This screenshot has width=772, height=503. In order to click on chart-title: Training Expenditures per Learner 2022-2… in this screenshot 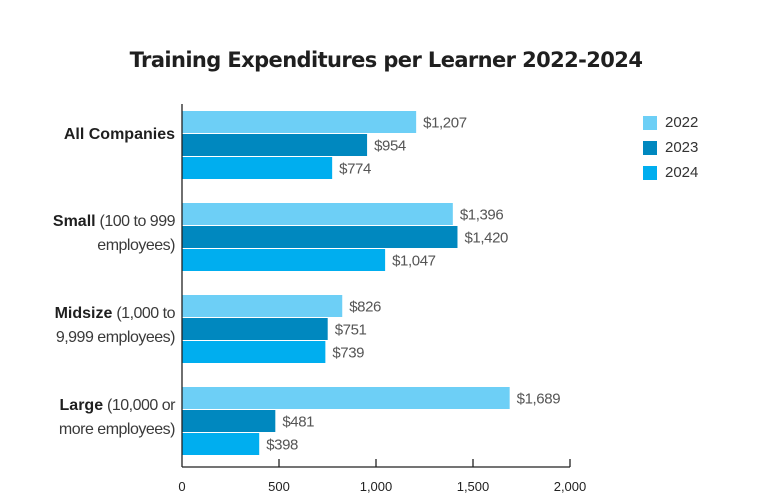, I will do `click(386, 60)`.